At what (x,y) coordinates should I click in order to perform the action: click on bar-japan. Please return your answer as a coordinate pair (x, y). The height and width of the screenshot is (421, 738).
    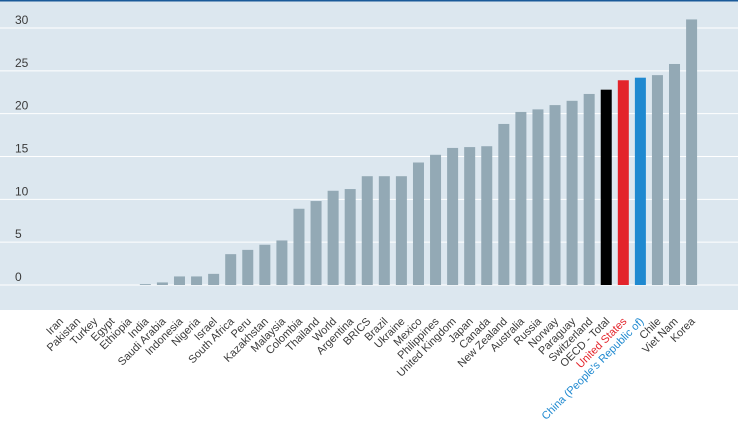
    Looking at the image, I should click on (470, 216).